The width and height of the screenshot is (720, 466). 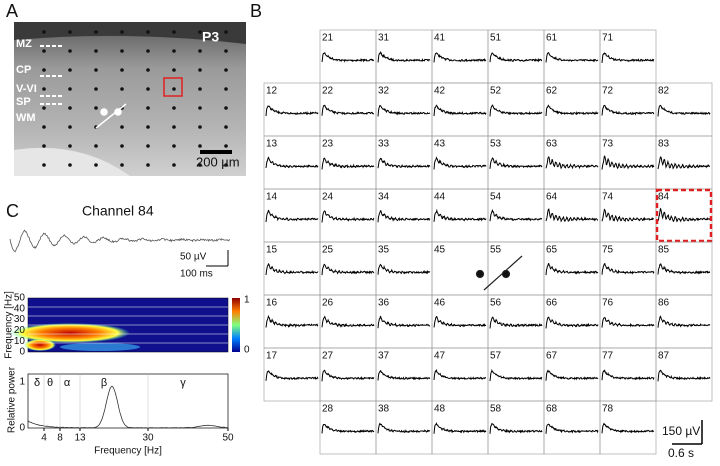 What do you see at coordinates (440, 356) in the screenshot?
I see `channel-label: 47` at bounding box center [440, 356].